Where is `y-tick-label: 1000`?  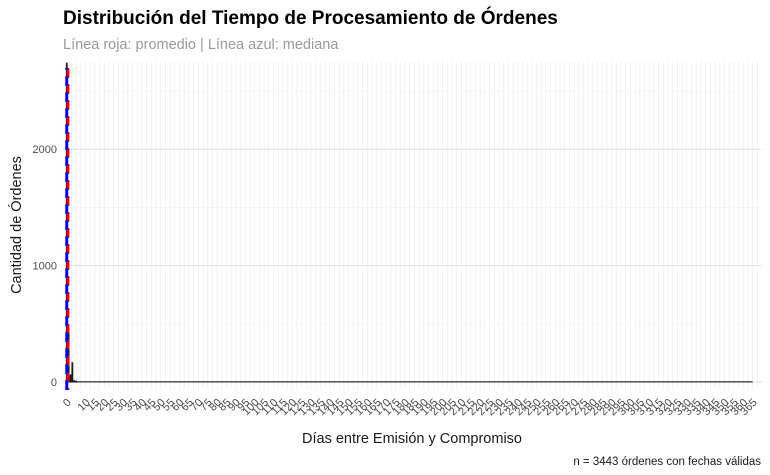
y-tick-label: 1000 is located at coordinates (45, 267).